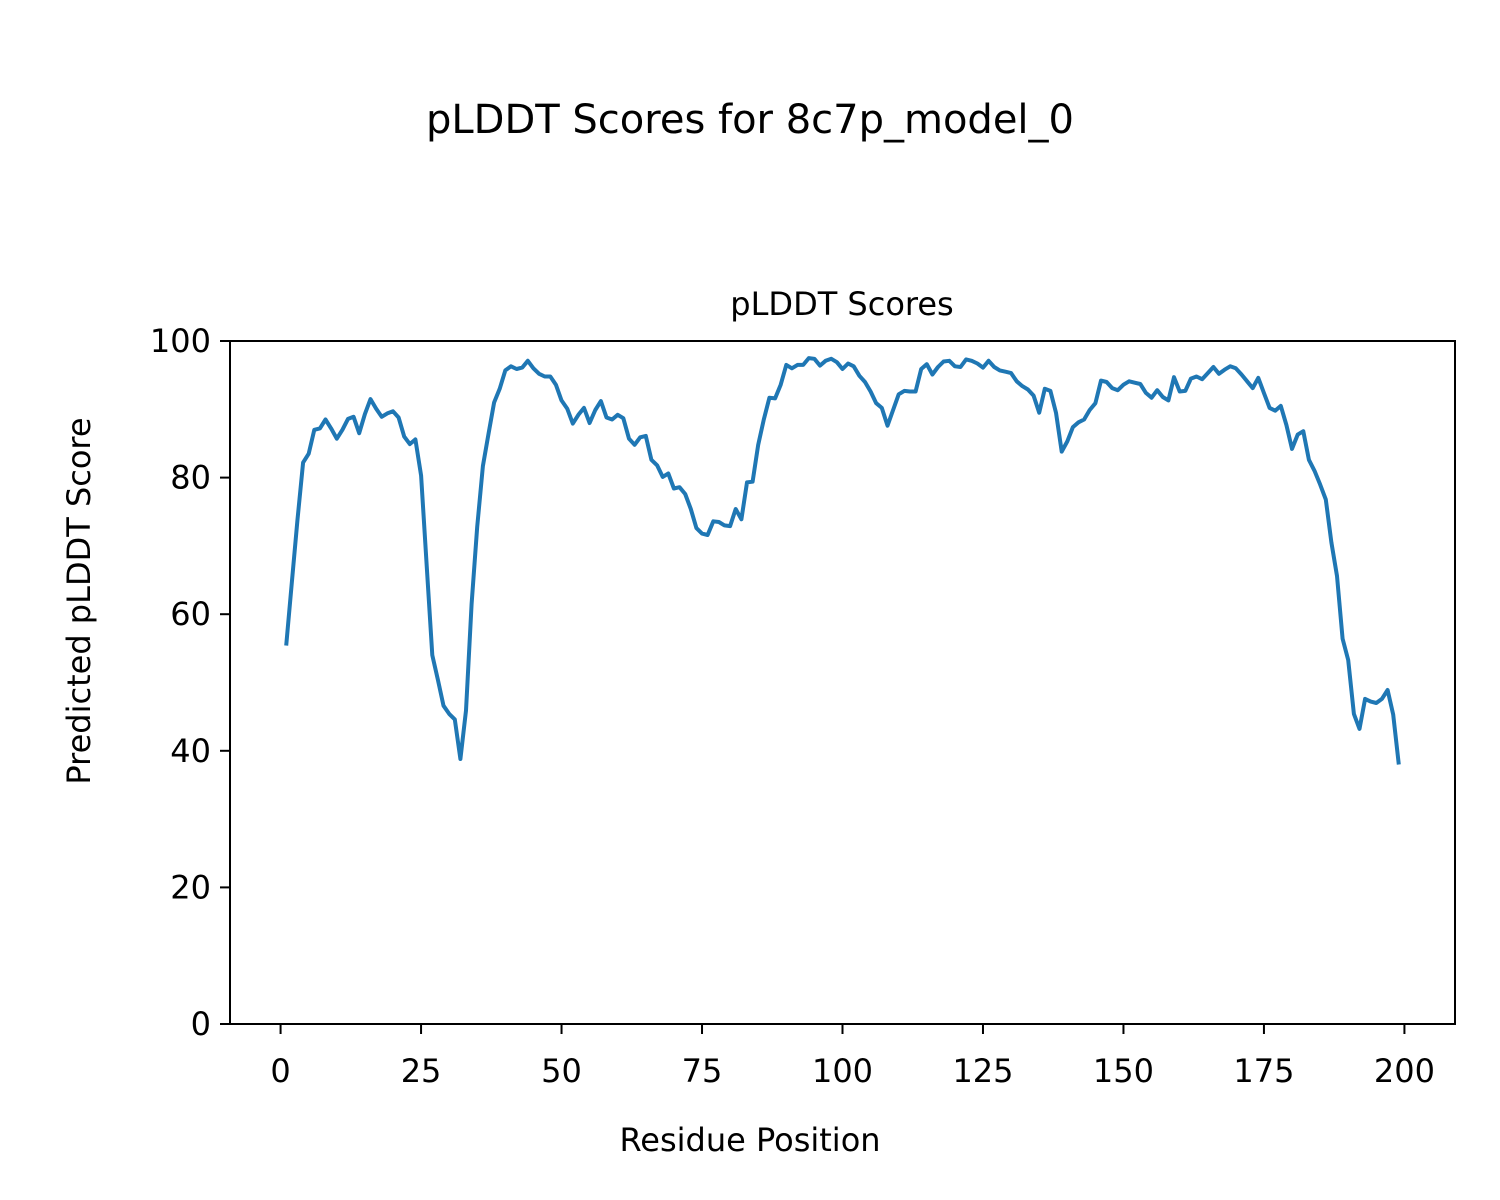  I want to click on x-tick-label: 50, so click(561, 1071).